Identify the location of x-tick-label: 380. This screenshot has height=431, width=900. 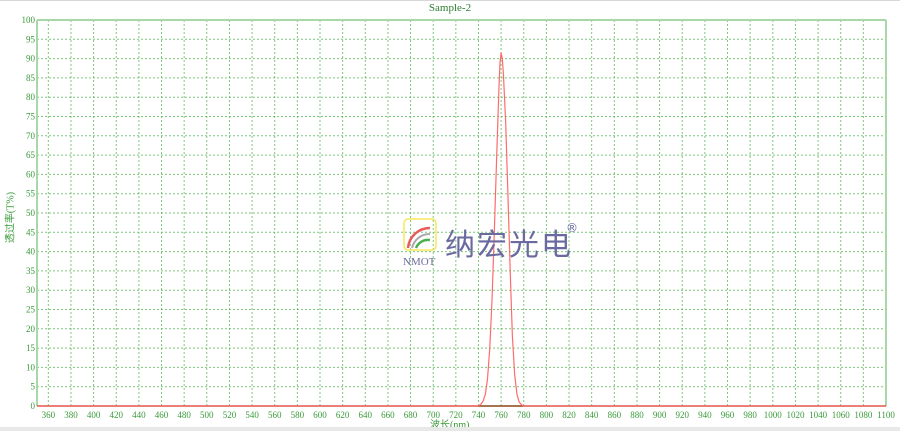
(71, 415).